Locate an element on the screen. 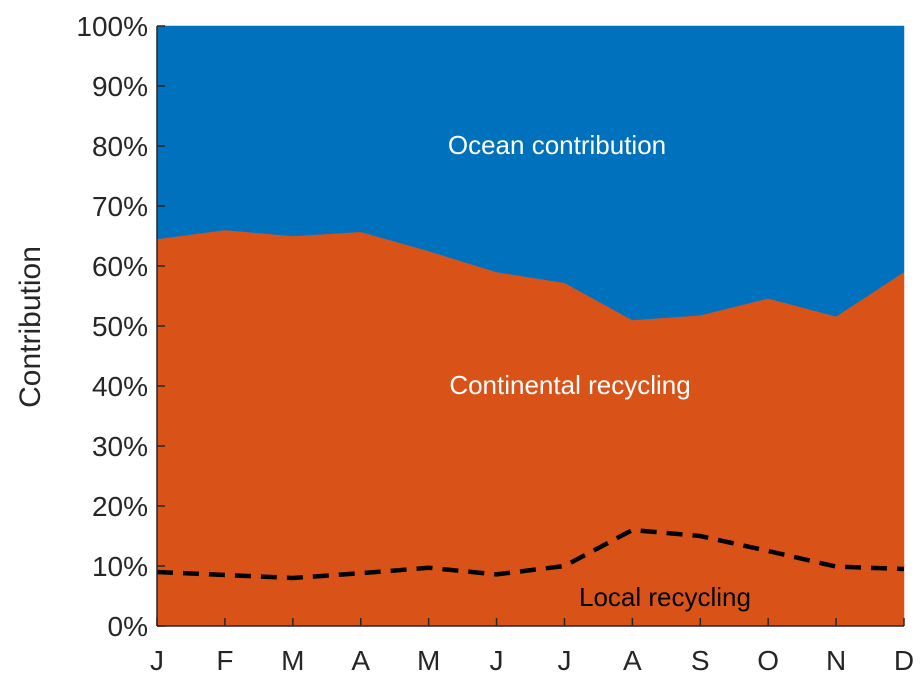 This screenshot has height=676, width=921. y-tick-label: 80% is located at coordinates (120, 146).